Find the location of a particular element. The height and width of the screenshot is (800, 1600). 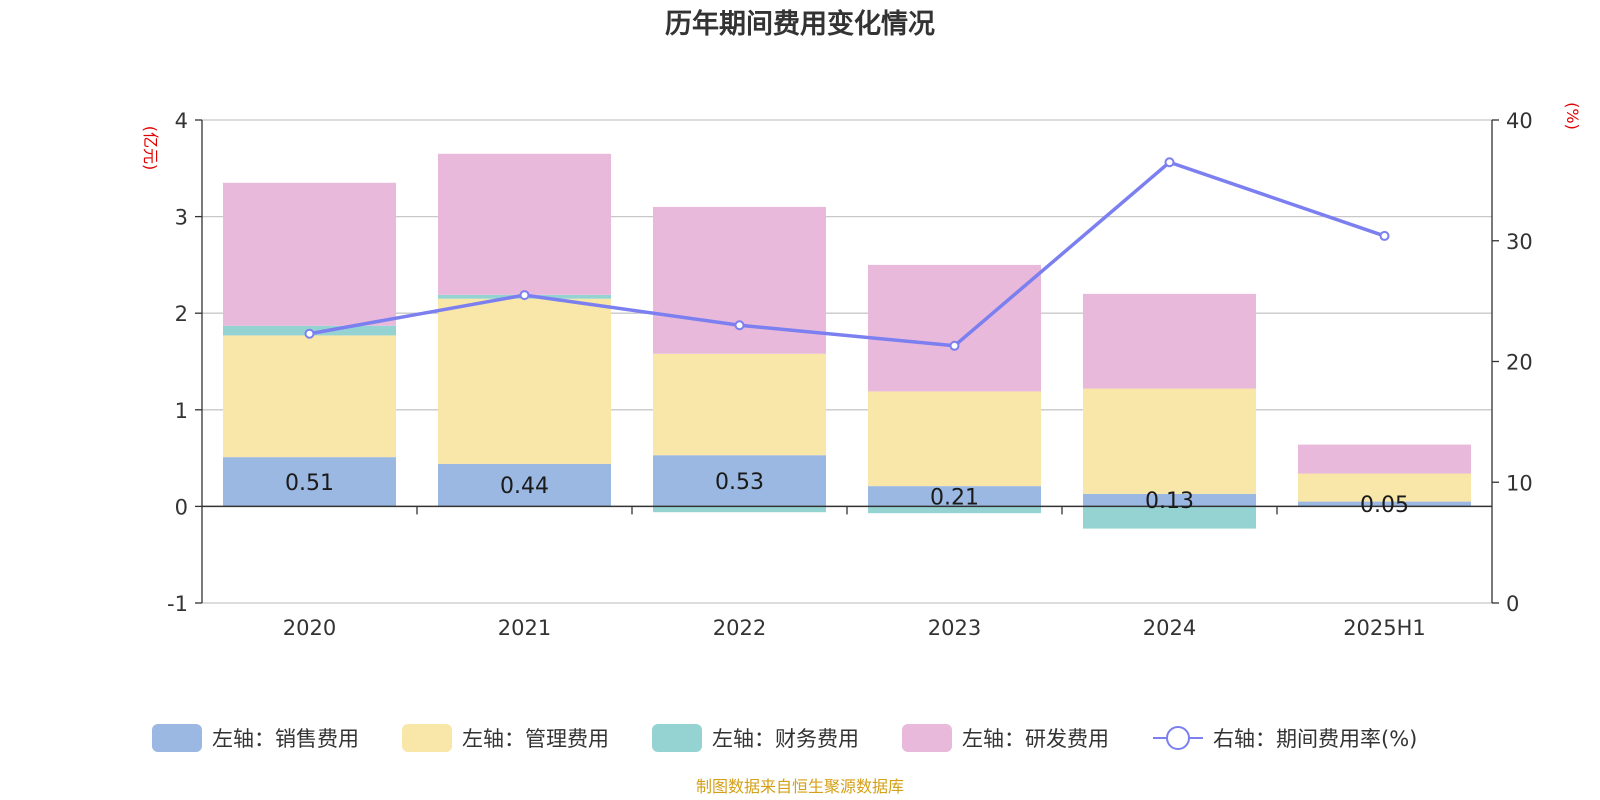

chart-title: 历年期间费用变化情况 is located at coordinates (800, 24).